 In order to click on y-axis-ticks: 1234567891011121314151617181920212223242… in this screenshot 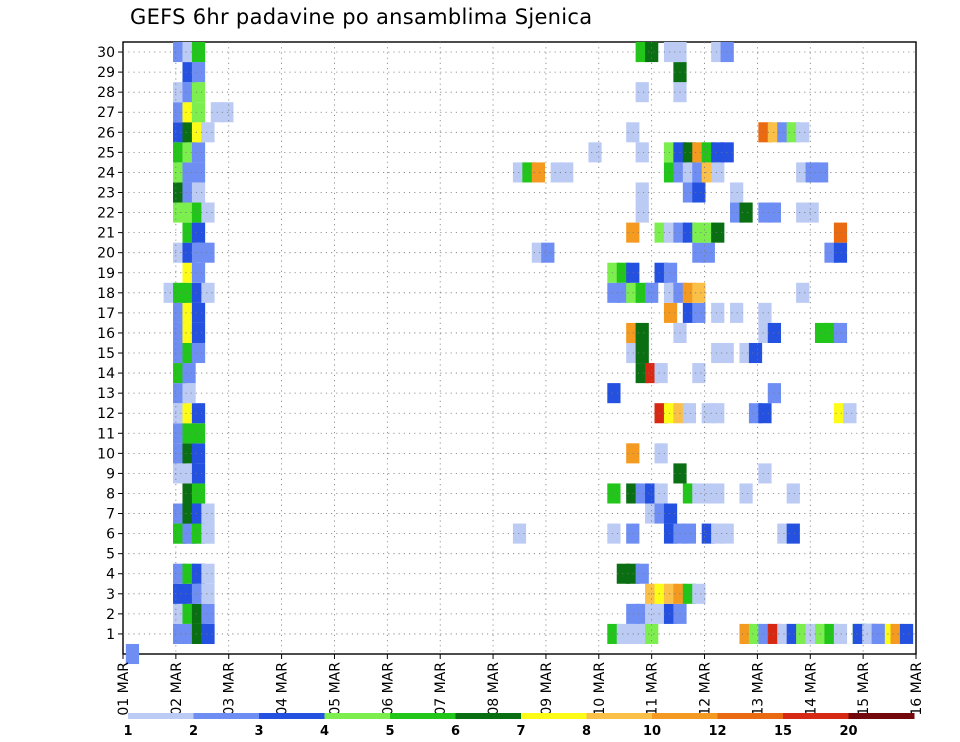, I will do `click(110, 344)`.